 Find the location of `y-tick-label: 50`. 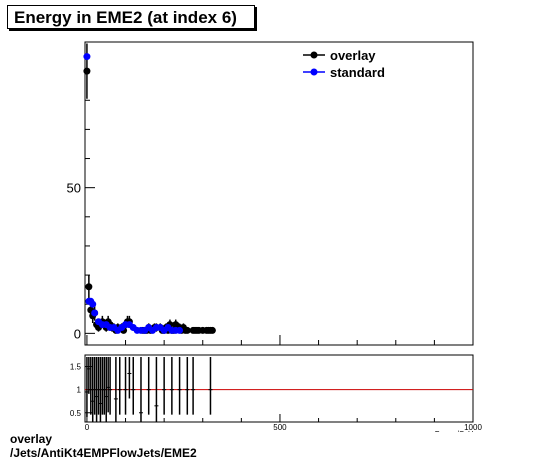

y-tick-label: 50 is located at coordinates (74, 188).